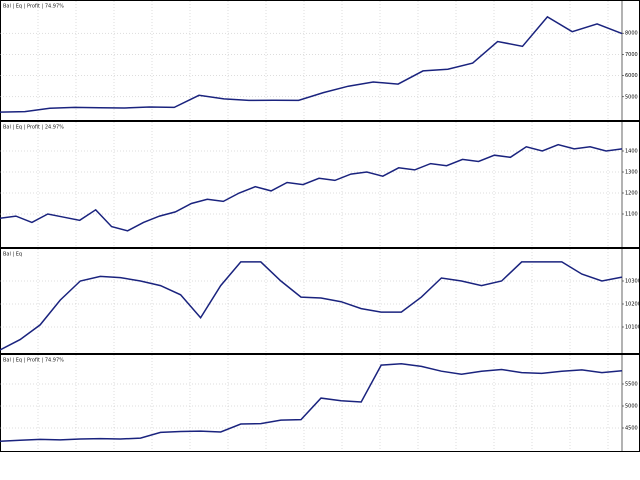 The image size is (640, 480). What do you see at coordinates (631, 34) in the screenshot?
I see `y-tick-label: 8000` at bounding box center [631, 34].